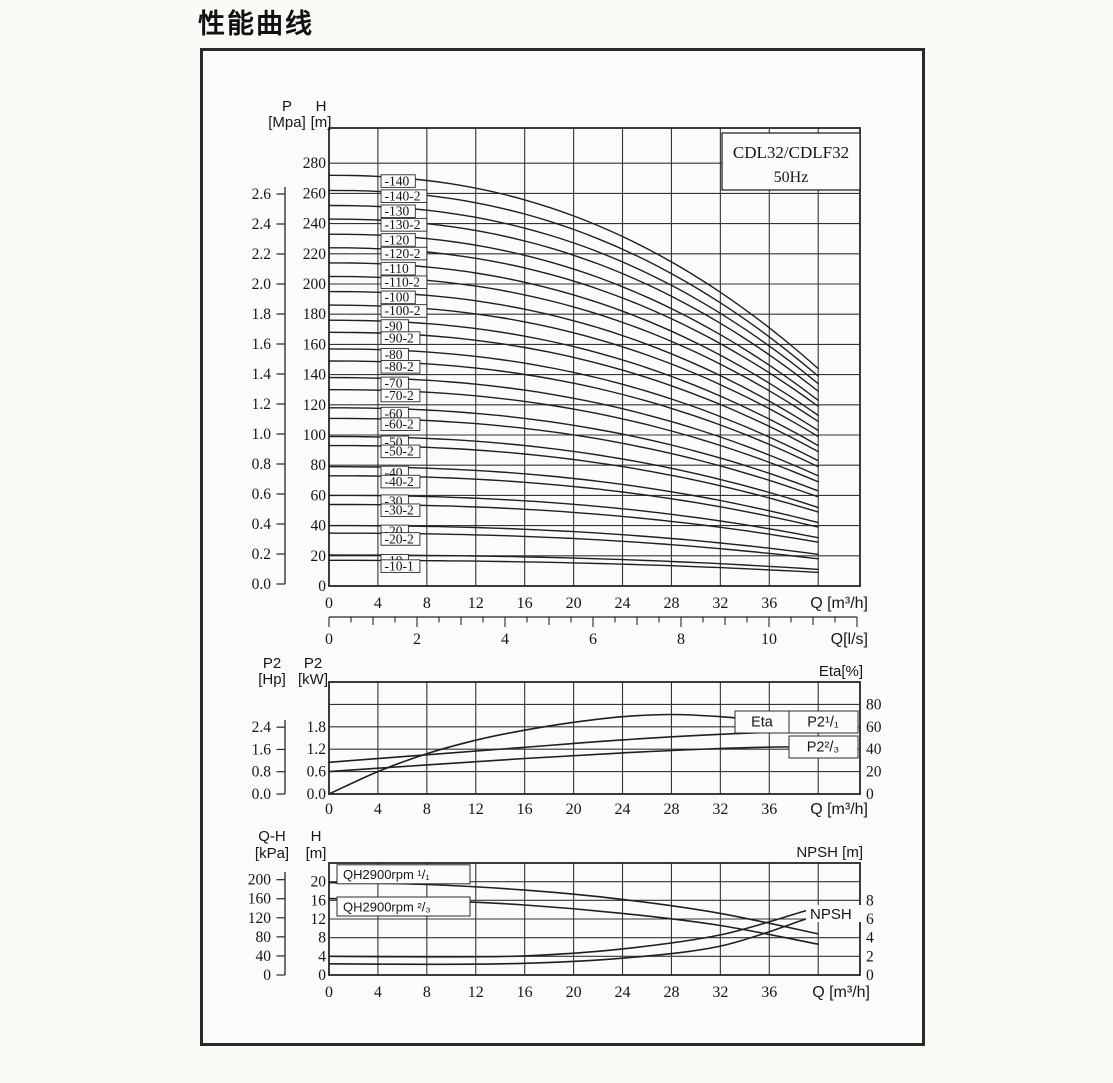 Image resolution: width=1113 pixels, height=1083 pixels. I want to click on axis-tick-label: 0.2, so click(261, 554).